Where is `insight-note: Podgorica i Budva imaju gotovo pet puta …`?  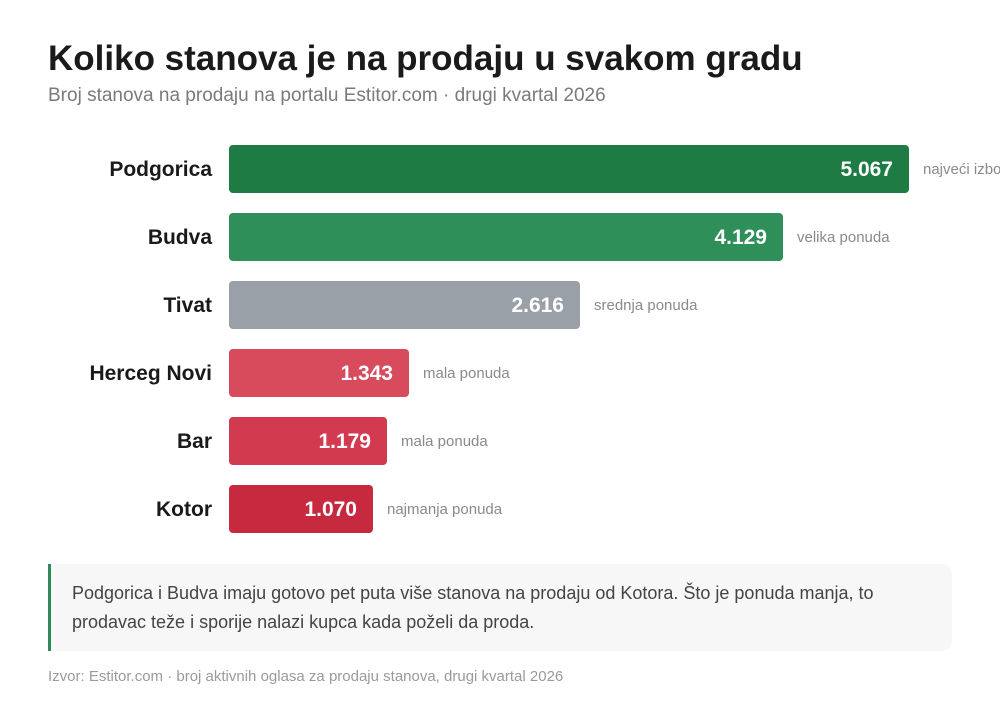
insight-note: Podgorica i Budva imaju gotovo pet puta … is located at coordinates (500, 607).